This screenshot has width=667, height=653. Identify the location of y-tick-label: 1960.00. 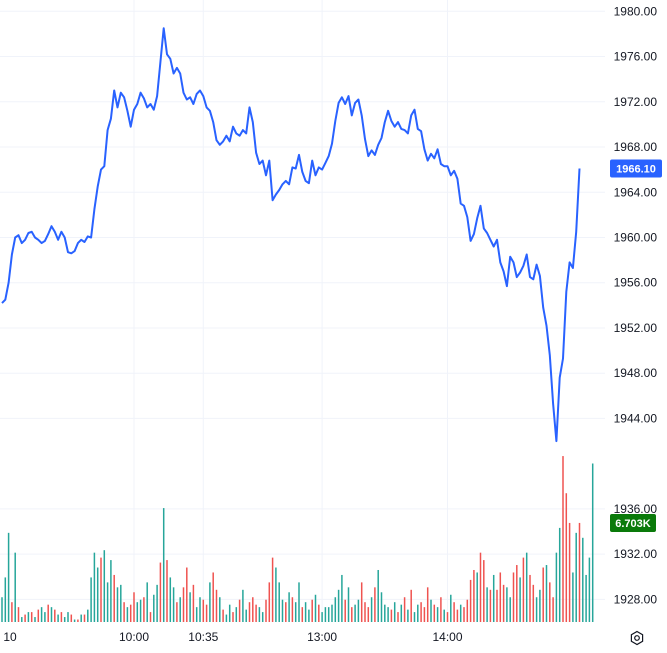
(636, 237).